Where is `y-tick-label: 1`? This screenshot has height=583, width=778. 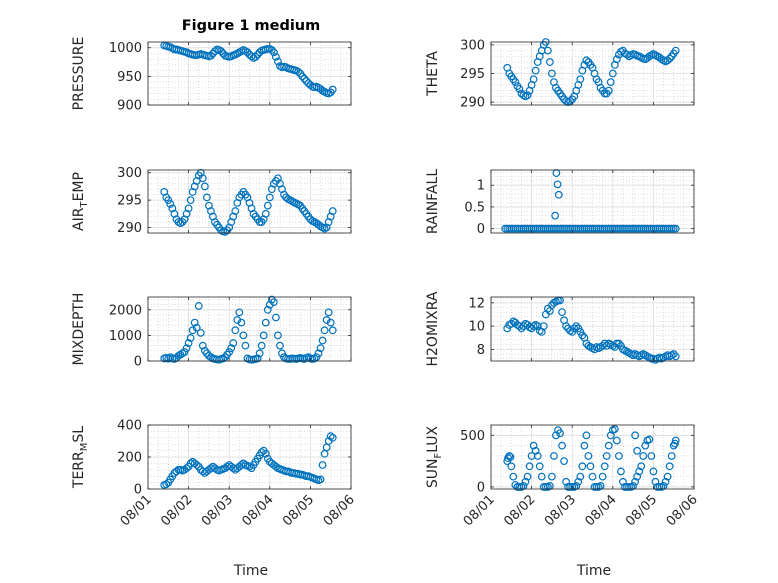 y-tick-label: 1 is located at coordinates (481, 186).